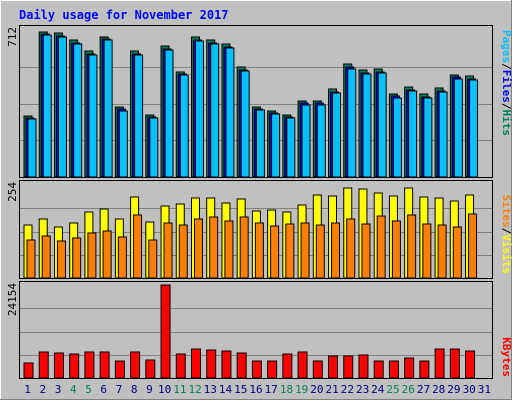 The width and height of the screenshot is (512, 405). Describe the element at coordinates (506, 254) in the screenshot. I see `legend-visits: Visits` at that location.